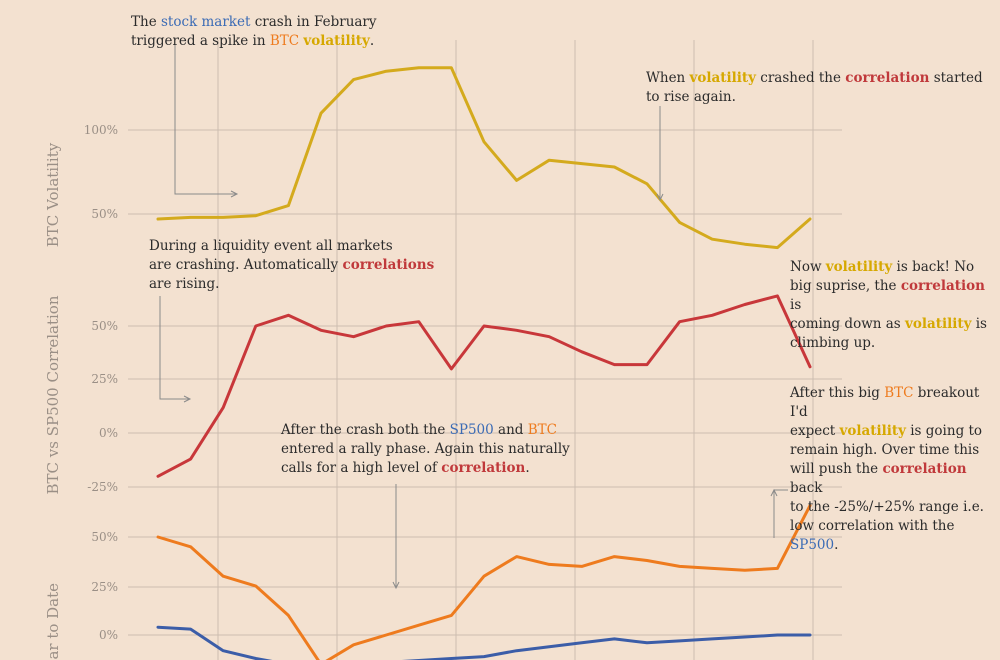 The height and width of the screenshot is (660, 1000). What do you see at coordinates (205, 120) in the screenshot?
I see `arrow-stock-crash` at bounding box center [205, 120].